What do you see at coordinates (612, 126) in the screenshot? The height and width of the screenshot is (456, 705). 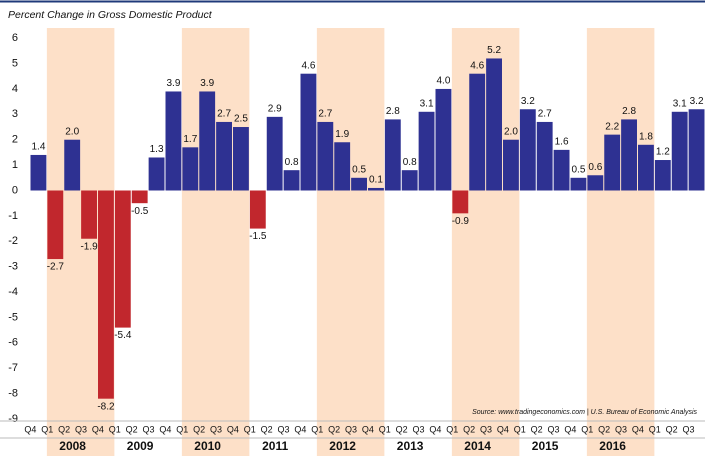 I see `value-label: 2.2` at bounding box center [612, 126].